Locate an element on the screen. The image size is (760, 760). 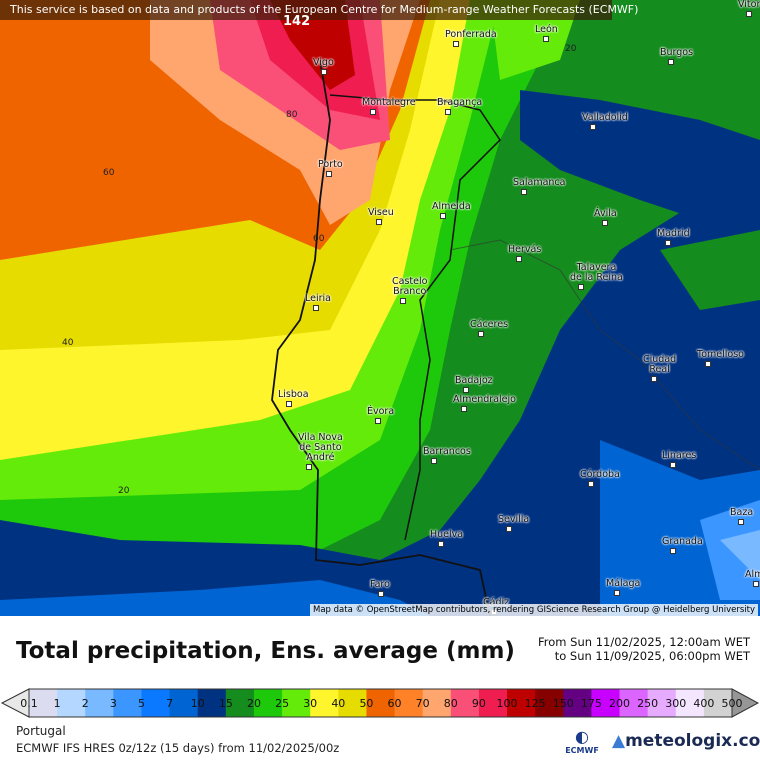
legend-label: 250 is located at coordinates (648, 703).